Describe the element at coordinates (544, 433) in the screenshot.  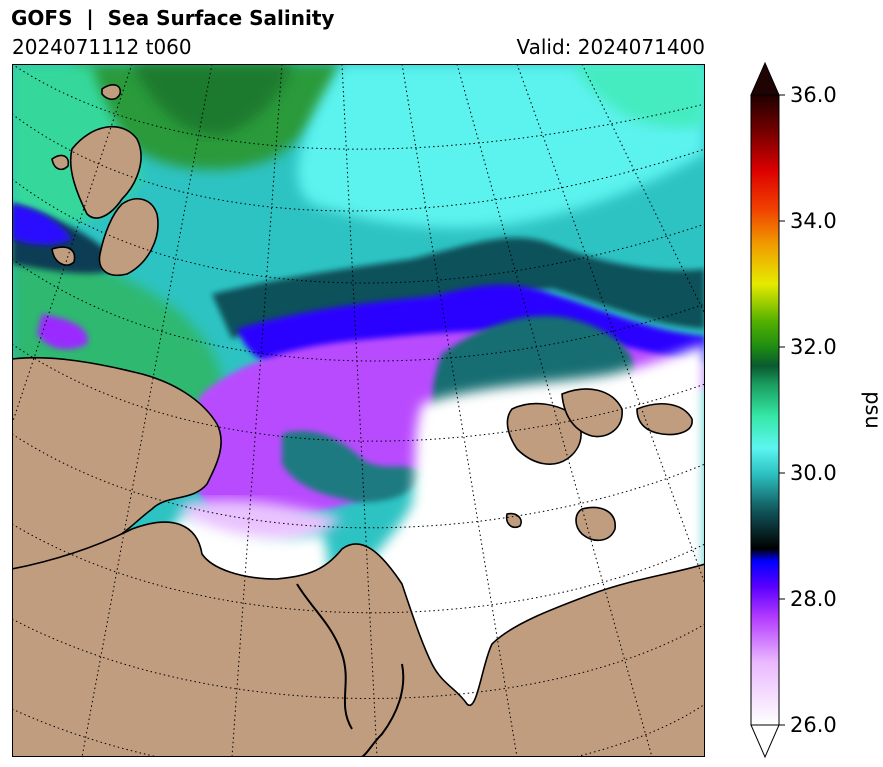
I see `landmass-island-novaya-south` at that location.